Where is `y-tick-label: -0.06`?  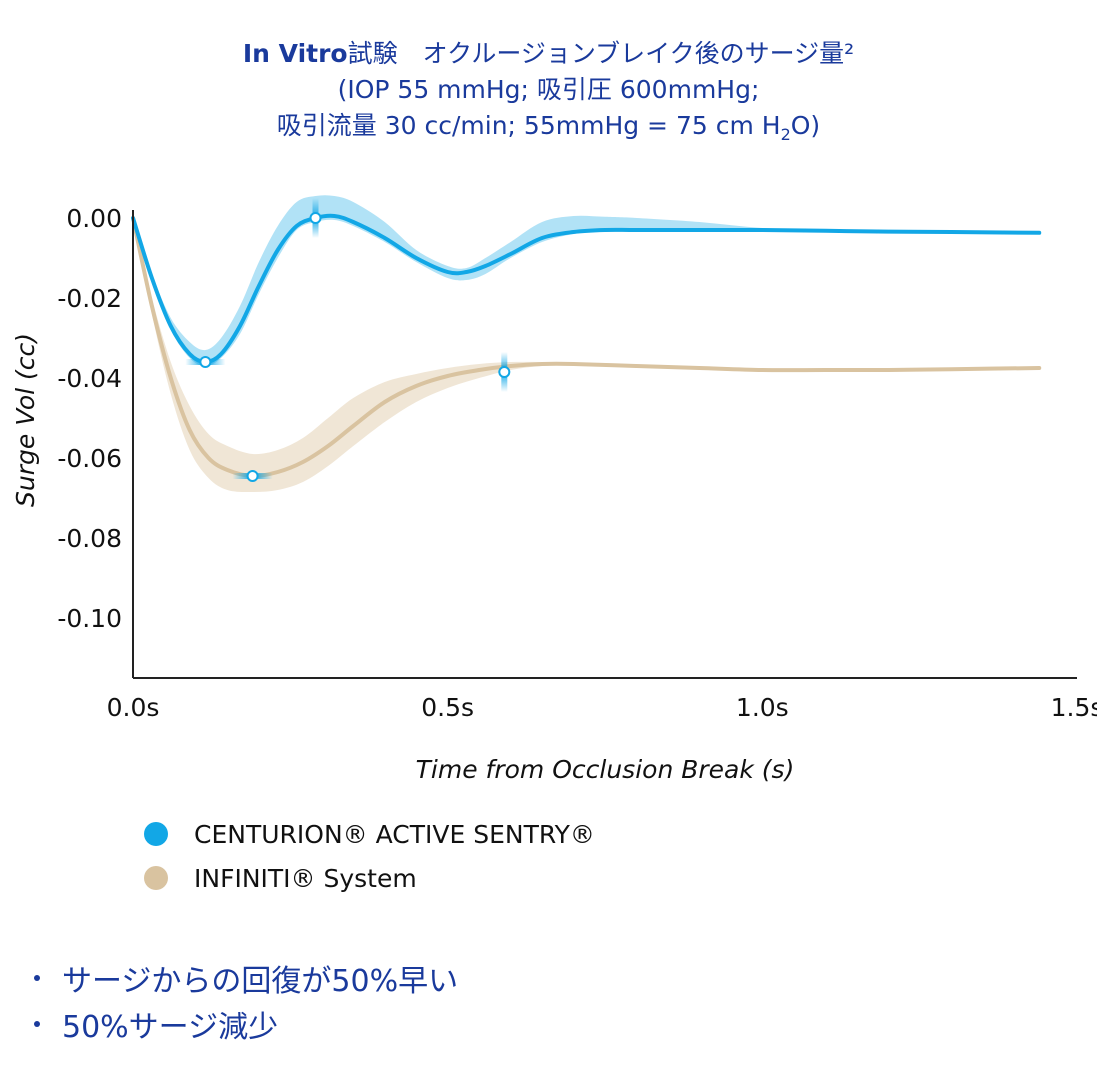 y-tick-label: -0.06 is located at coordinates (89, 458).